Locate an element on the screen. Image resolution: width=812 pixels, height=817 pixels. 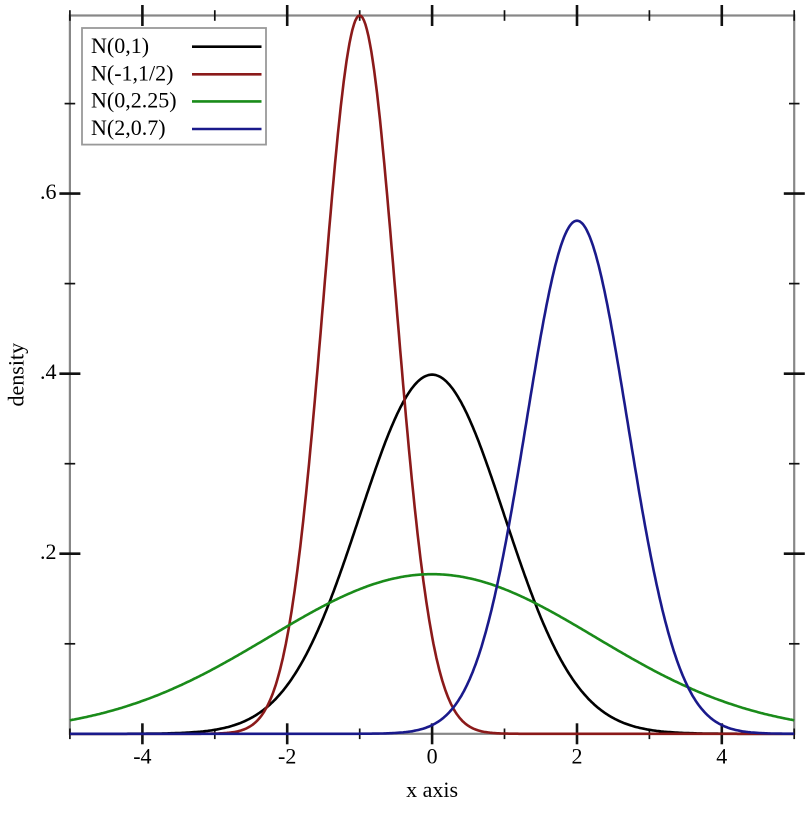
svg-text: 4 is located at coordinates (721, 756).